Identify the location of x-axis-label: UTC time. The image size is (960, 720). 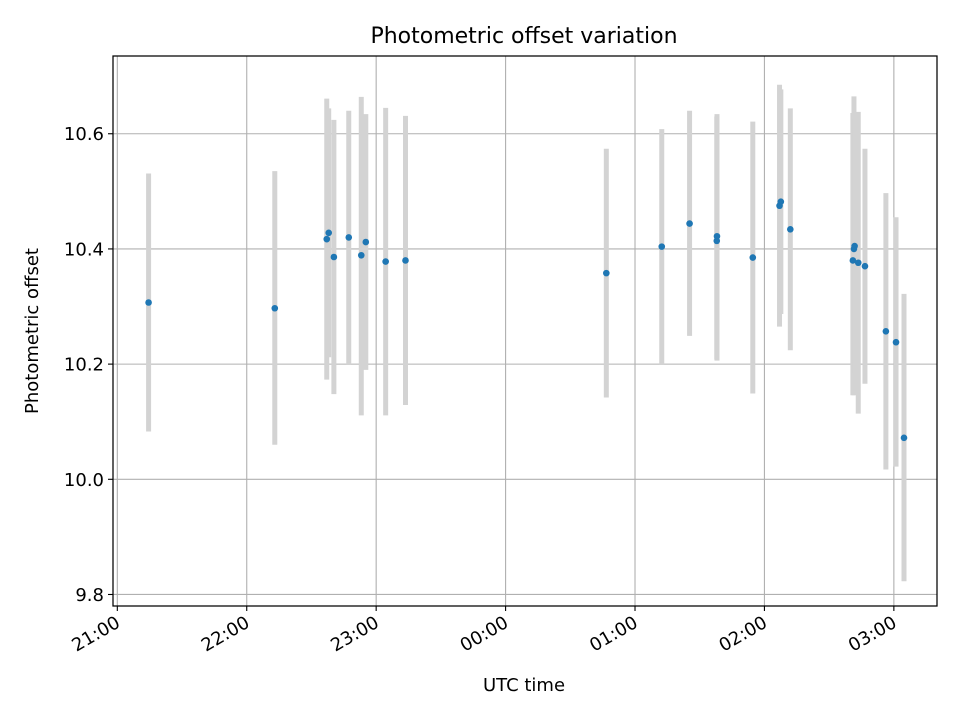
(524, 685).